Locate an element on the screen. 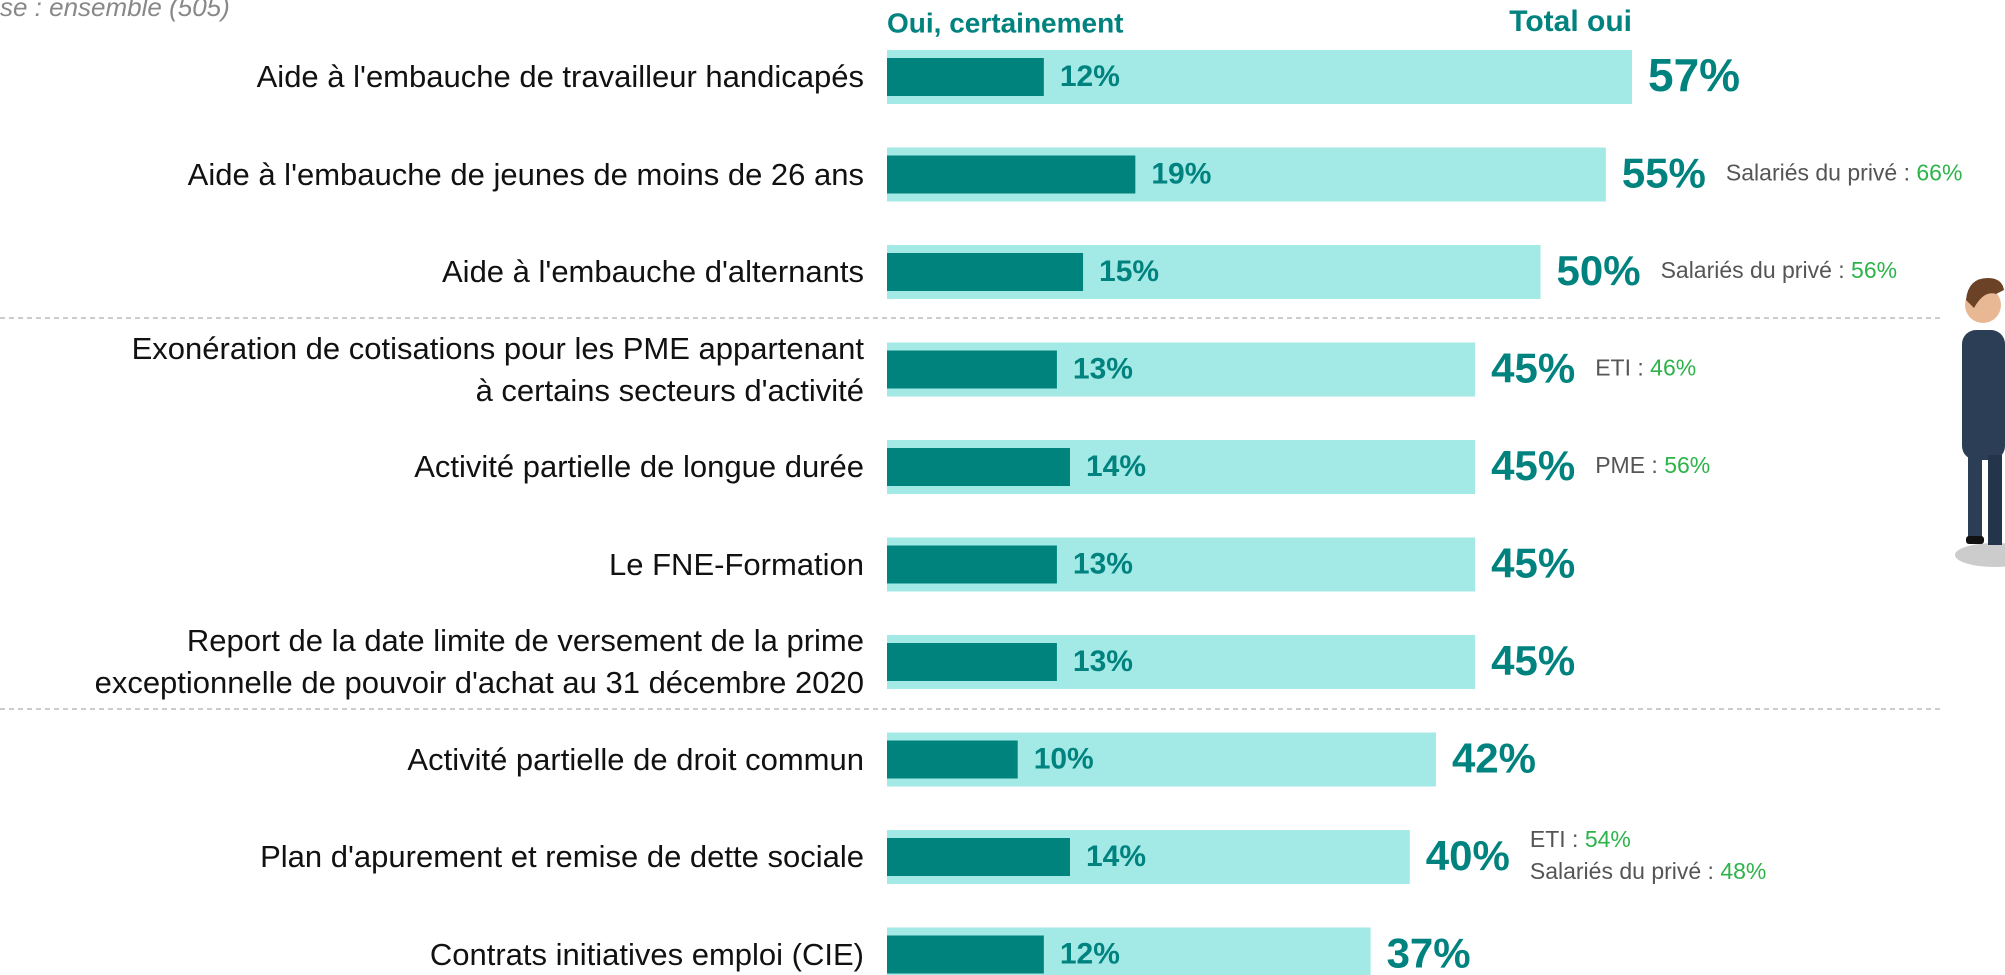 The image size is (2005, 975). note: Salariés du privé : 56% is located at coordinates (1779, 270).